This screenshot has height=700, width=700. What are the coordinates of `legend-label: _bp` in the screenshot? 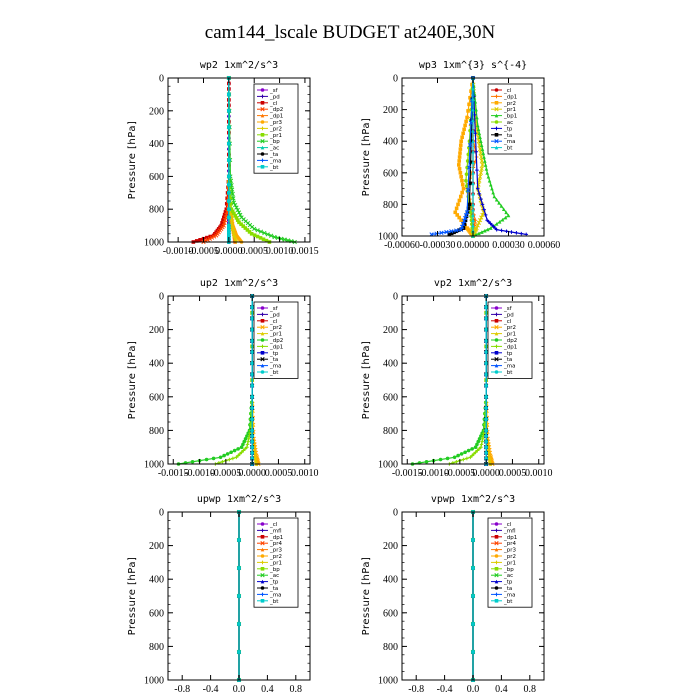 It's located at (274, 570).